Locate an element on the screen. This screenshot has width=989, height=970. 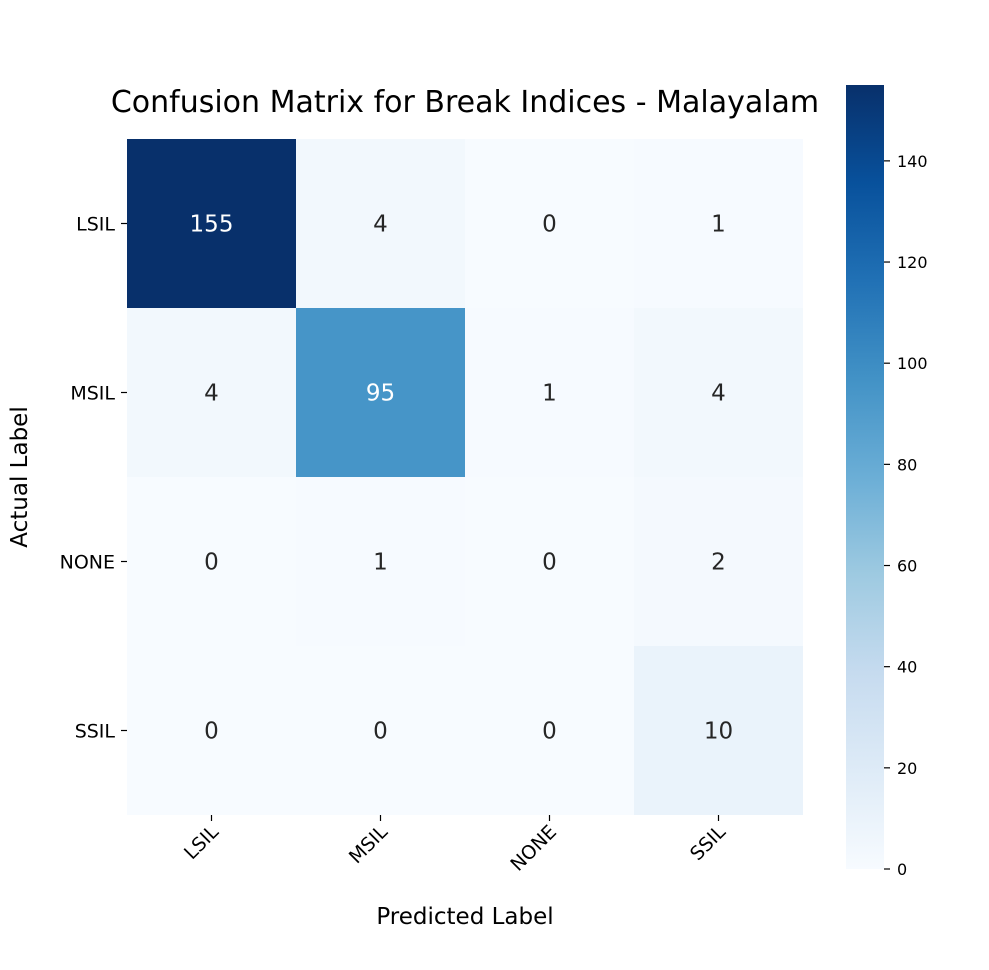
cell-value: 155 is located at coordinates (212, 225).